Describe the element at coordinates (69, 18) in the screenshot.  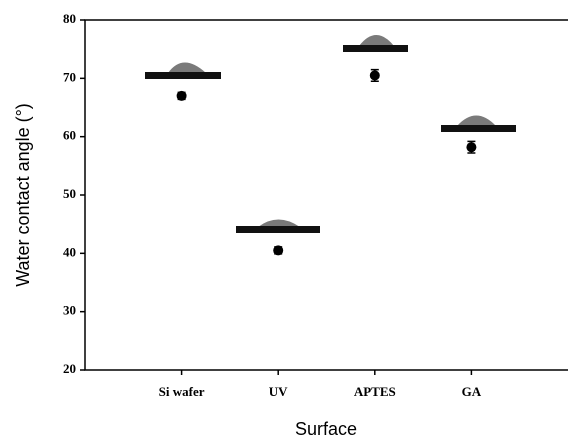
I see `y-tick-label: 80` at that location.